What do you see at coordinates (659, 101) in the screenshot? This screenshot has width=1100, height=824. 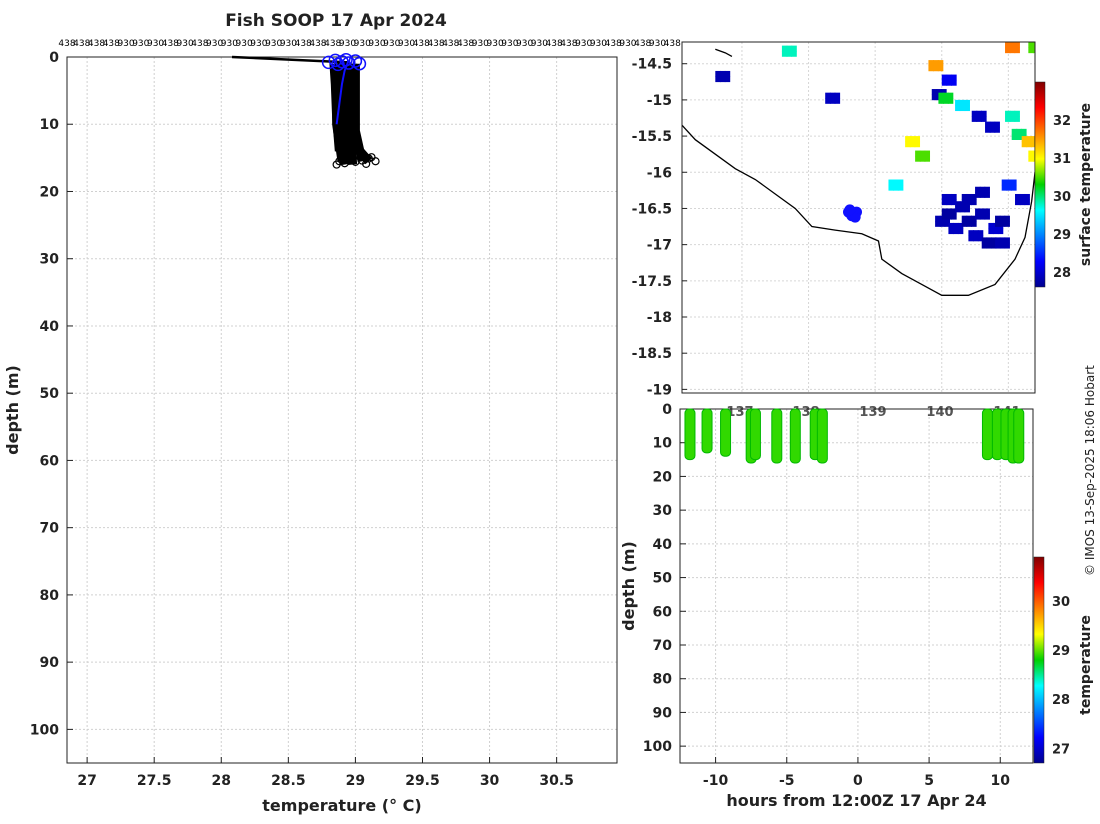 I see `map-y-tick-label: -15` at bounding box center [659, 101].